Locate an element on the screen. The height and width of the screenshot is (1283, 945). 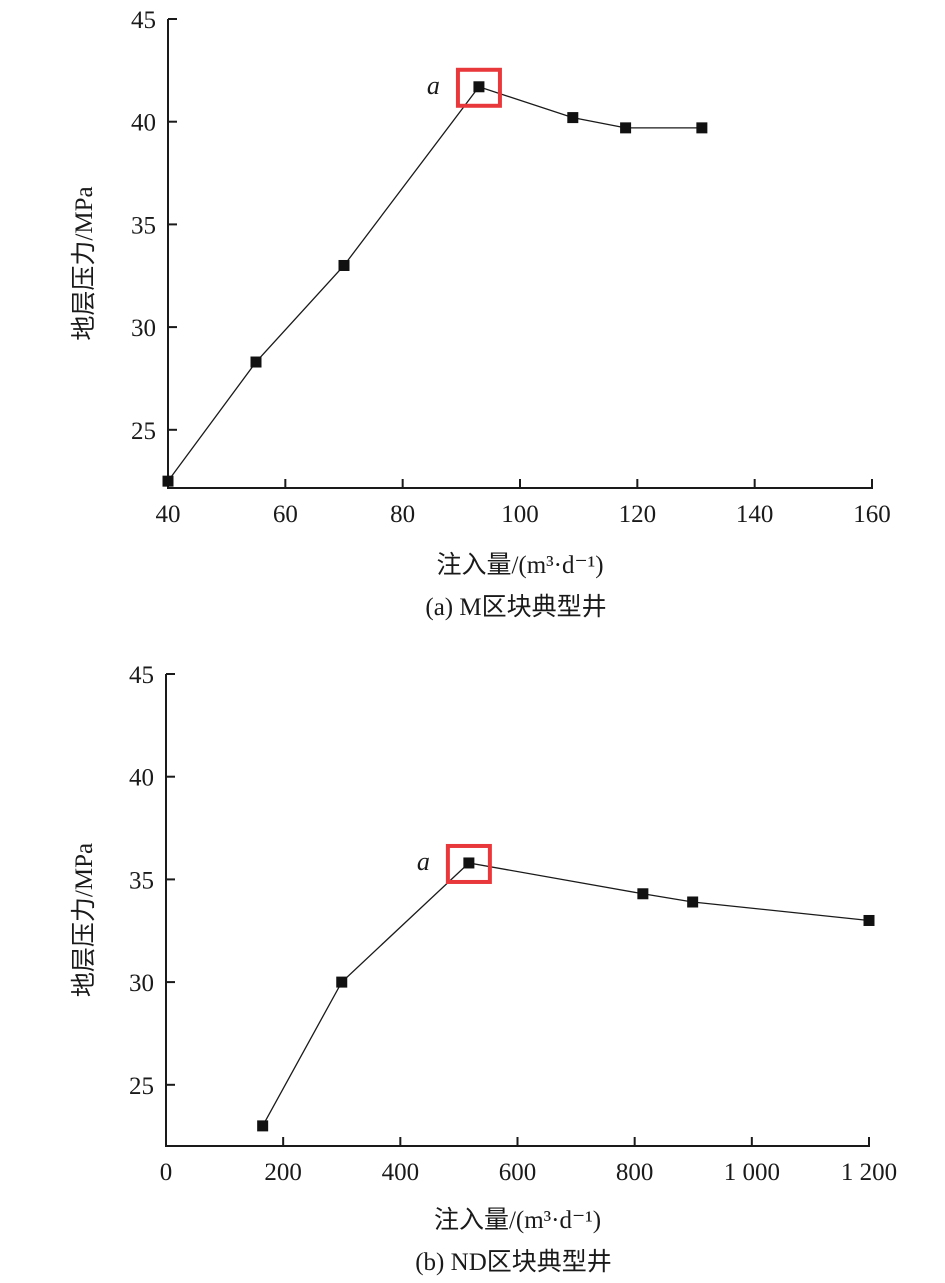
chart-caption: (b) ND区块典型井 is located at coordinates (513, 1262).